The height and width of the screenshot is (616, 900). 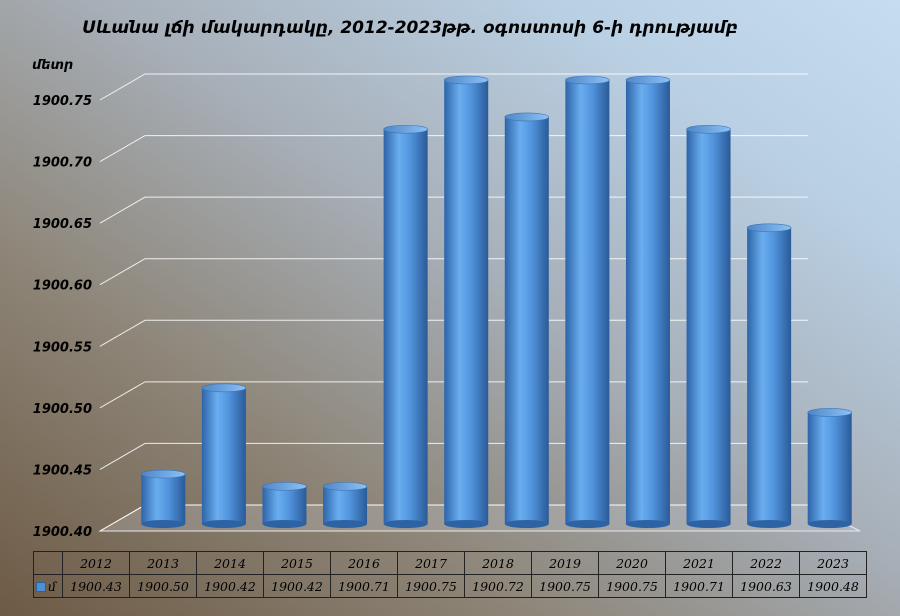 What do you see at coordinates (62, 347) in the screenshot?
I see `y-tick-label: 1900.55` at bounding box center [62, 347].